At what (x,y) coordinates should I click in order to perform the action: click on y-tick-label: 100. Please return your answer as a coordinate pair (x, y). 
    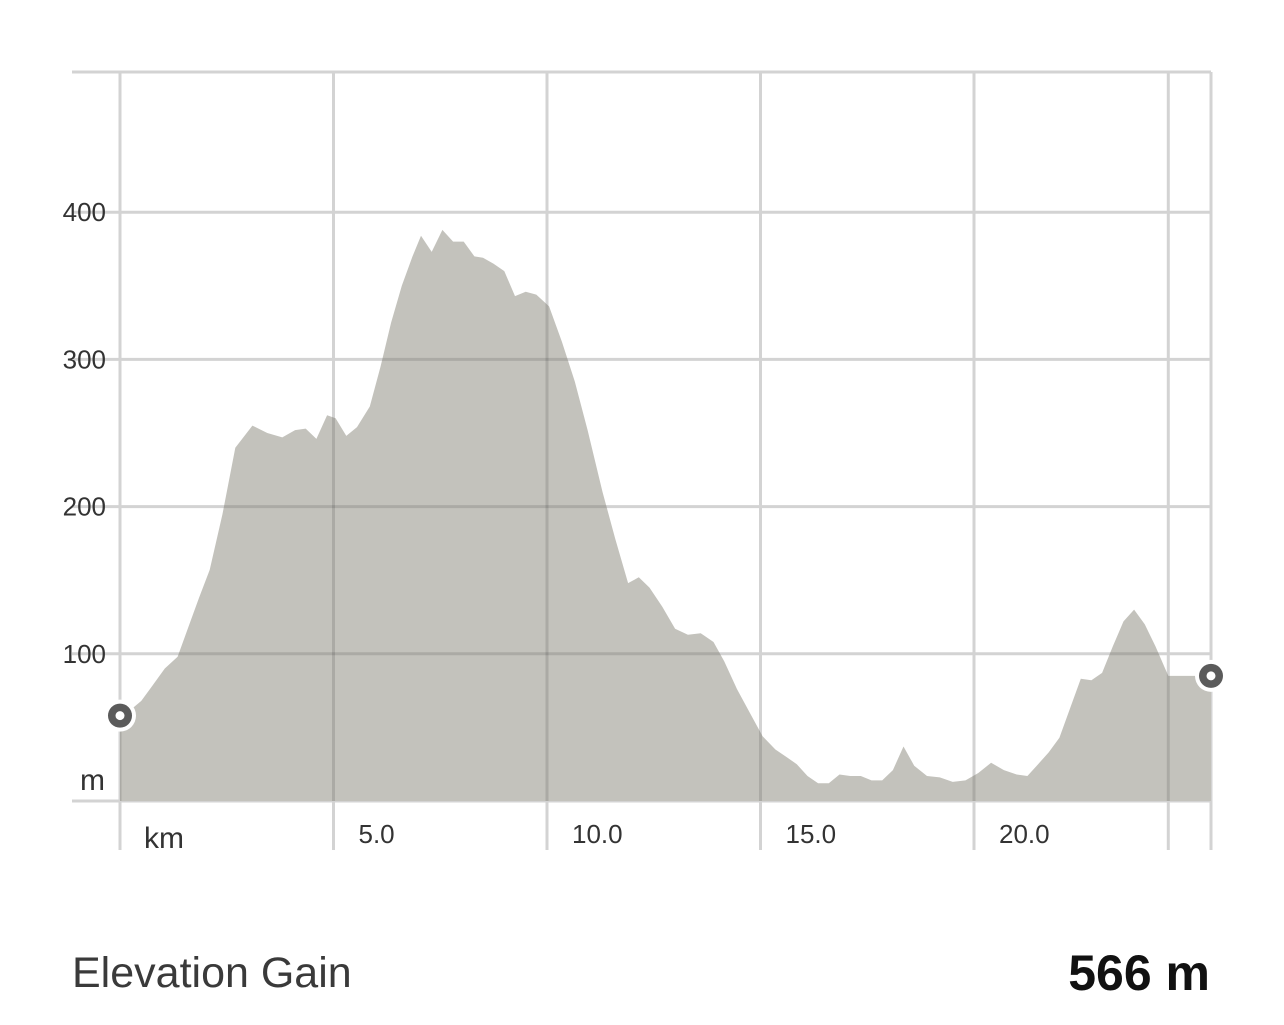
    Looking at the image, I should click on (84, 654).